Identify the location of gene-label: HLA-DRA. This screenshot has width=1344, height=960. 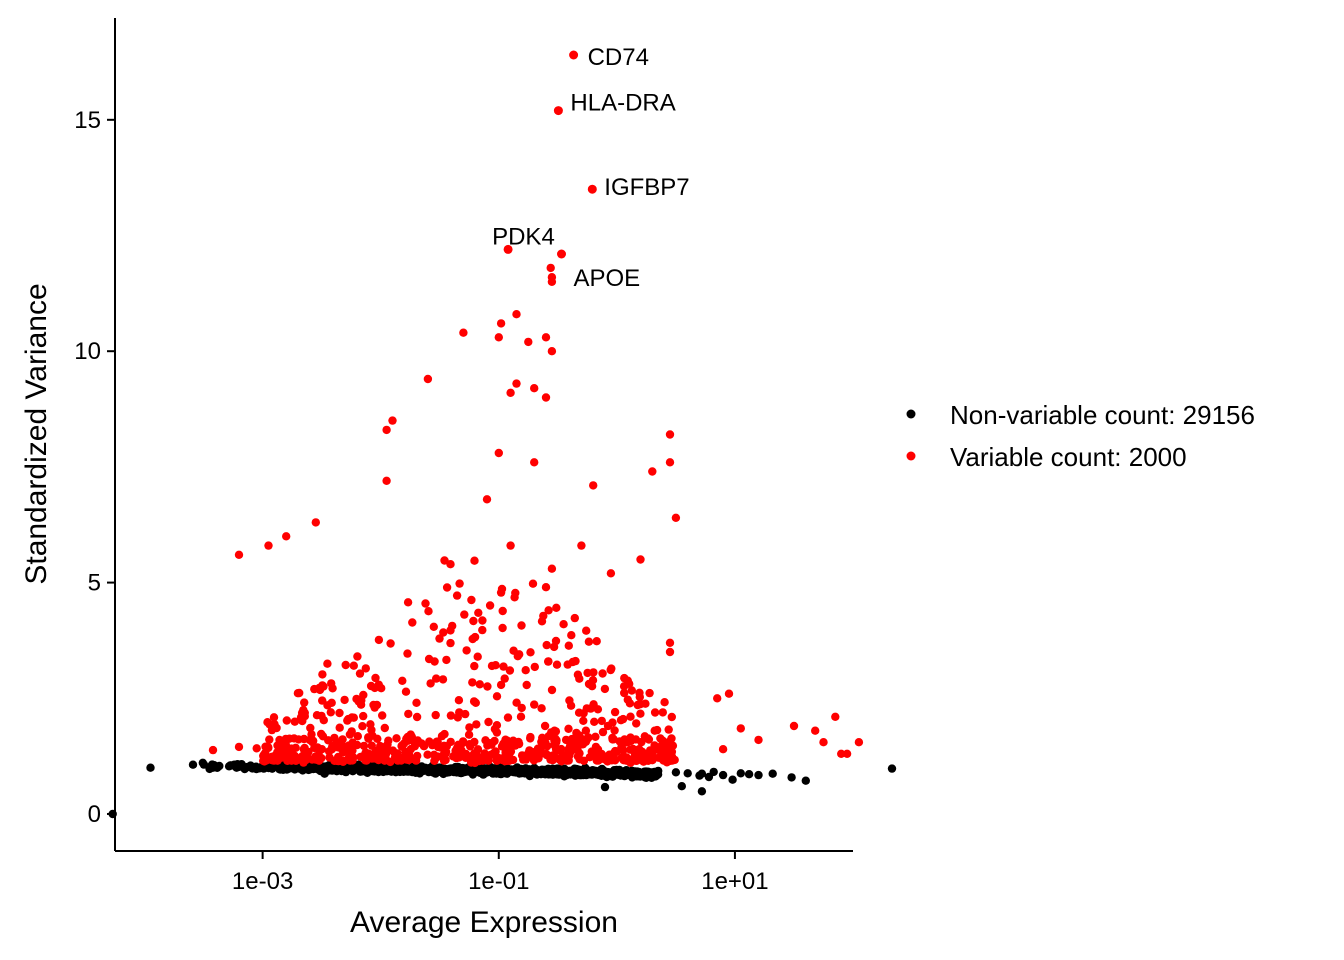
(622, 103).